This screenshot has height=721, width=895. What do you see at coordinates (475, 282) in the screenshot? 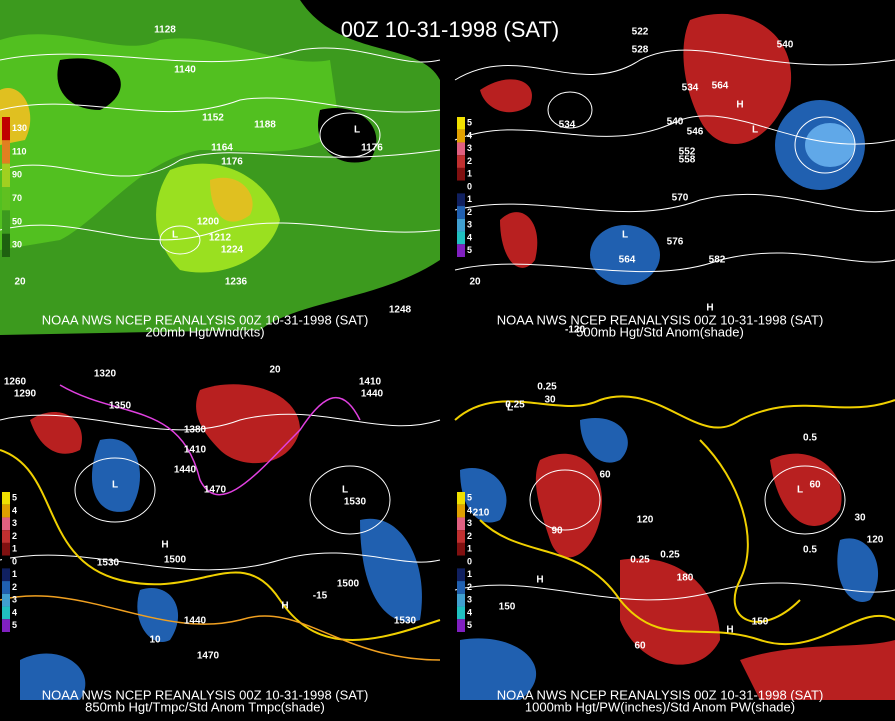
I see `contour-label: 20` at bounding box center [475, 282].